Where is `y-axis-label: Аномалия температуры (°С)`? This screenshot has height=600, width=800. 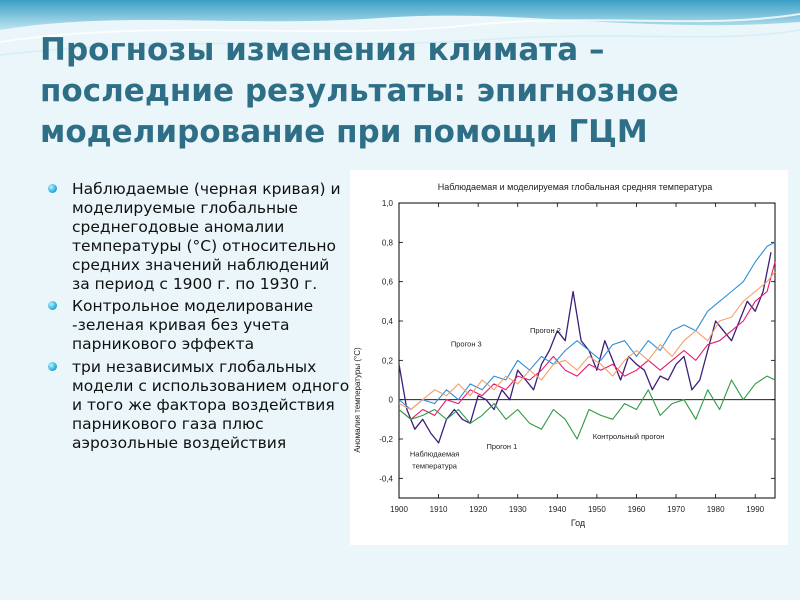 y-axis-label: Аномалия температуры (°С) is located at coordinates (357, 400).